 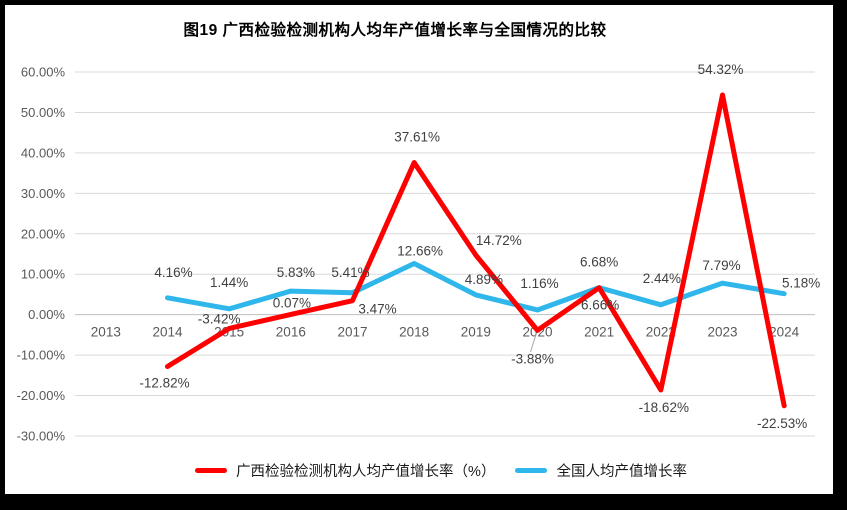 What do you see at coordinates (292, 302) in the screenshot?
I see `data-label: 0.07%` at bounding box center [292, 302].